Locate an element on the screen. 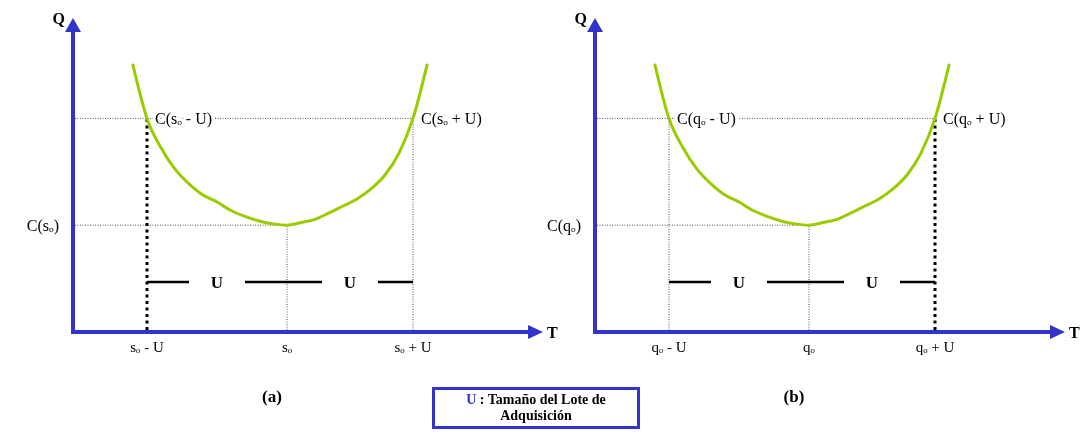 Image resolution: width=1086 pixels, height=432 pixels. annotation: C(sₒ - U) is located at coordinates (184, 118).